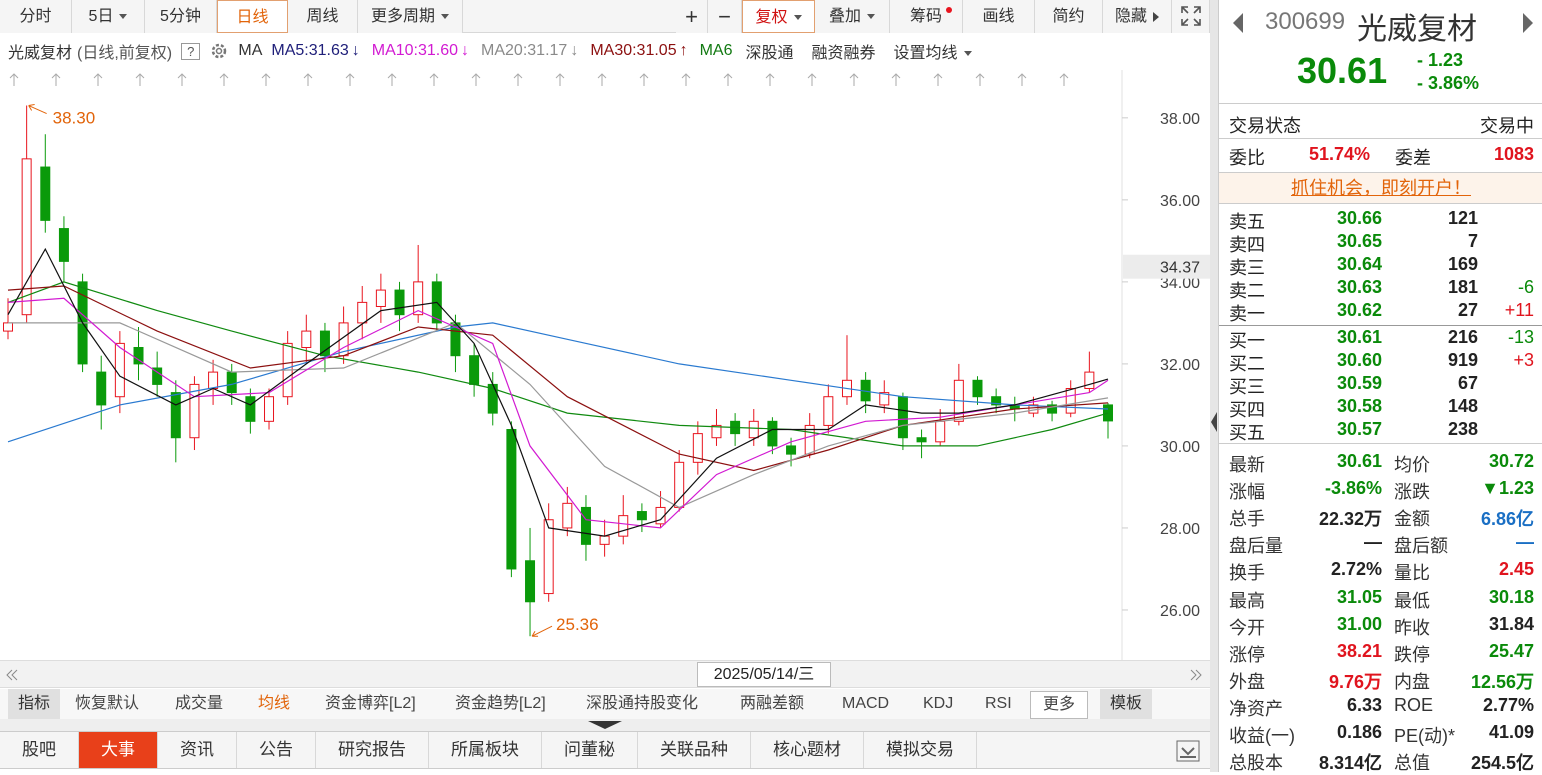  I want to click on indicator-tab: RSI, so click(998, 703).